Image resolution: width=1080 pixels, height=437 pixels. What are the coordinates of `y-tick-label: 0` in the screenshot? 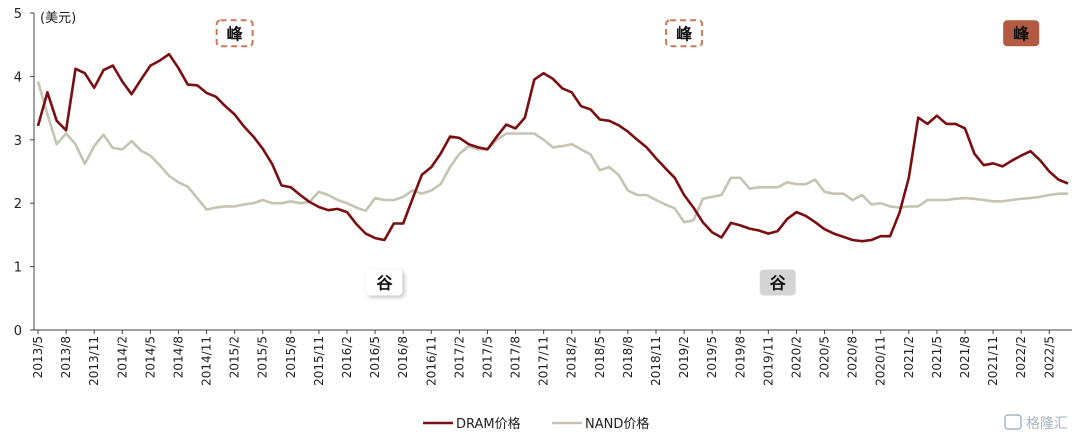 It's located at (18, 331).